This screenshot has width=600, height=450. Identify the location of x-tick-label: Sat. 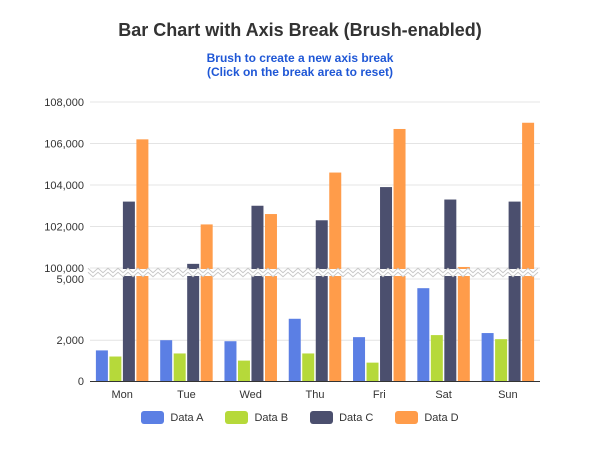
(443, 395).